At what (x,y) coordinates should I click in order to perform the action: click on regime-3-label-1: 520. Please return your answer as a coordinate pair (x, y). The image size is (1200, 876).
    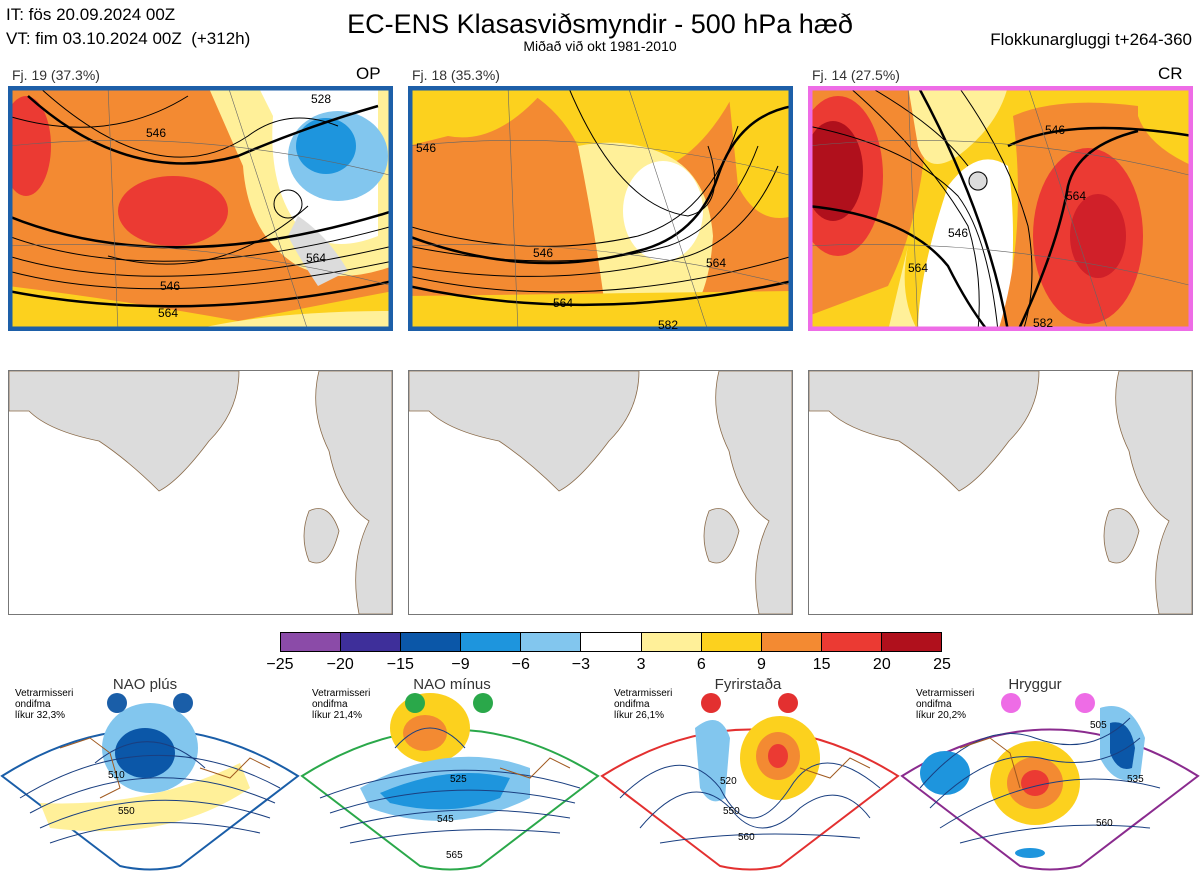
    Looking at the image, I should click on (728, 781).